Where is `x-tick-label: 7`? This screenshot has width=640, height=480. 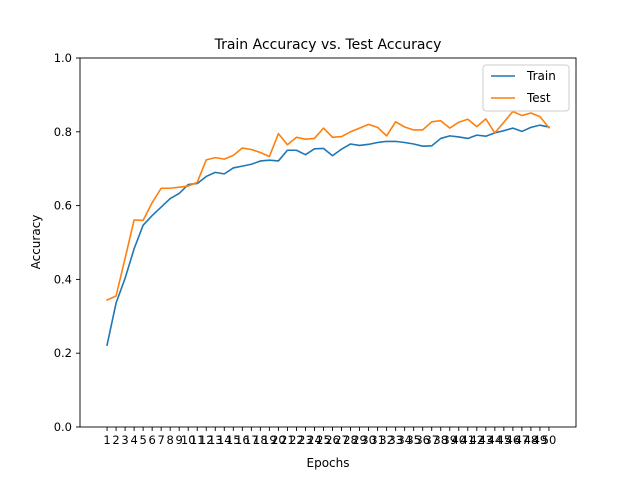 x-tick-label: 7 is located at coordinates (160, 440).